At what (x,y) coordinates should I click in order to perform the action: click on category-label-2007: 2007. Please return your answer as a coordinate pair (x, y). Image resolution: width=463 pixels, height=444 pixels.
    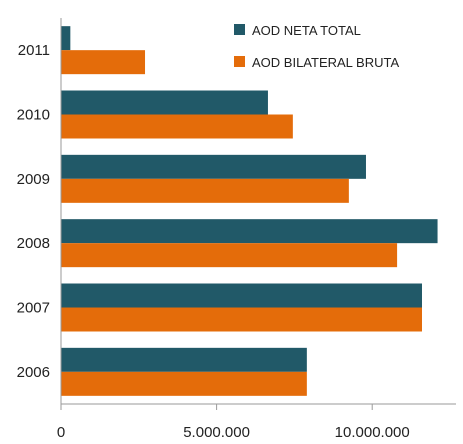
    Looking at the image, I should click on (33, 308).